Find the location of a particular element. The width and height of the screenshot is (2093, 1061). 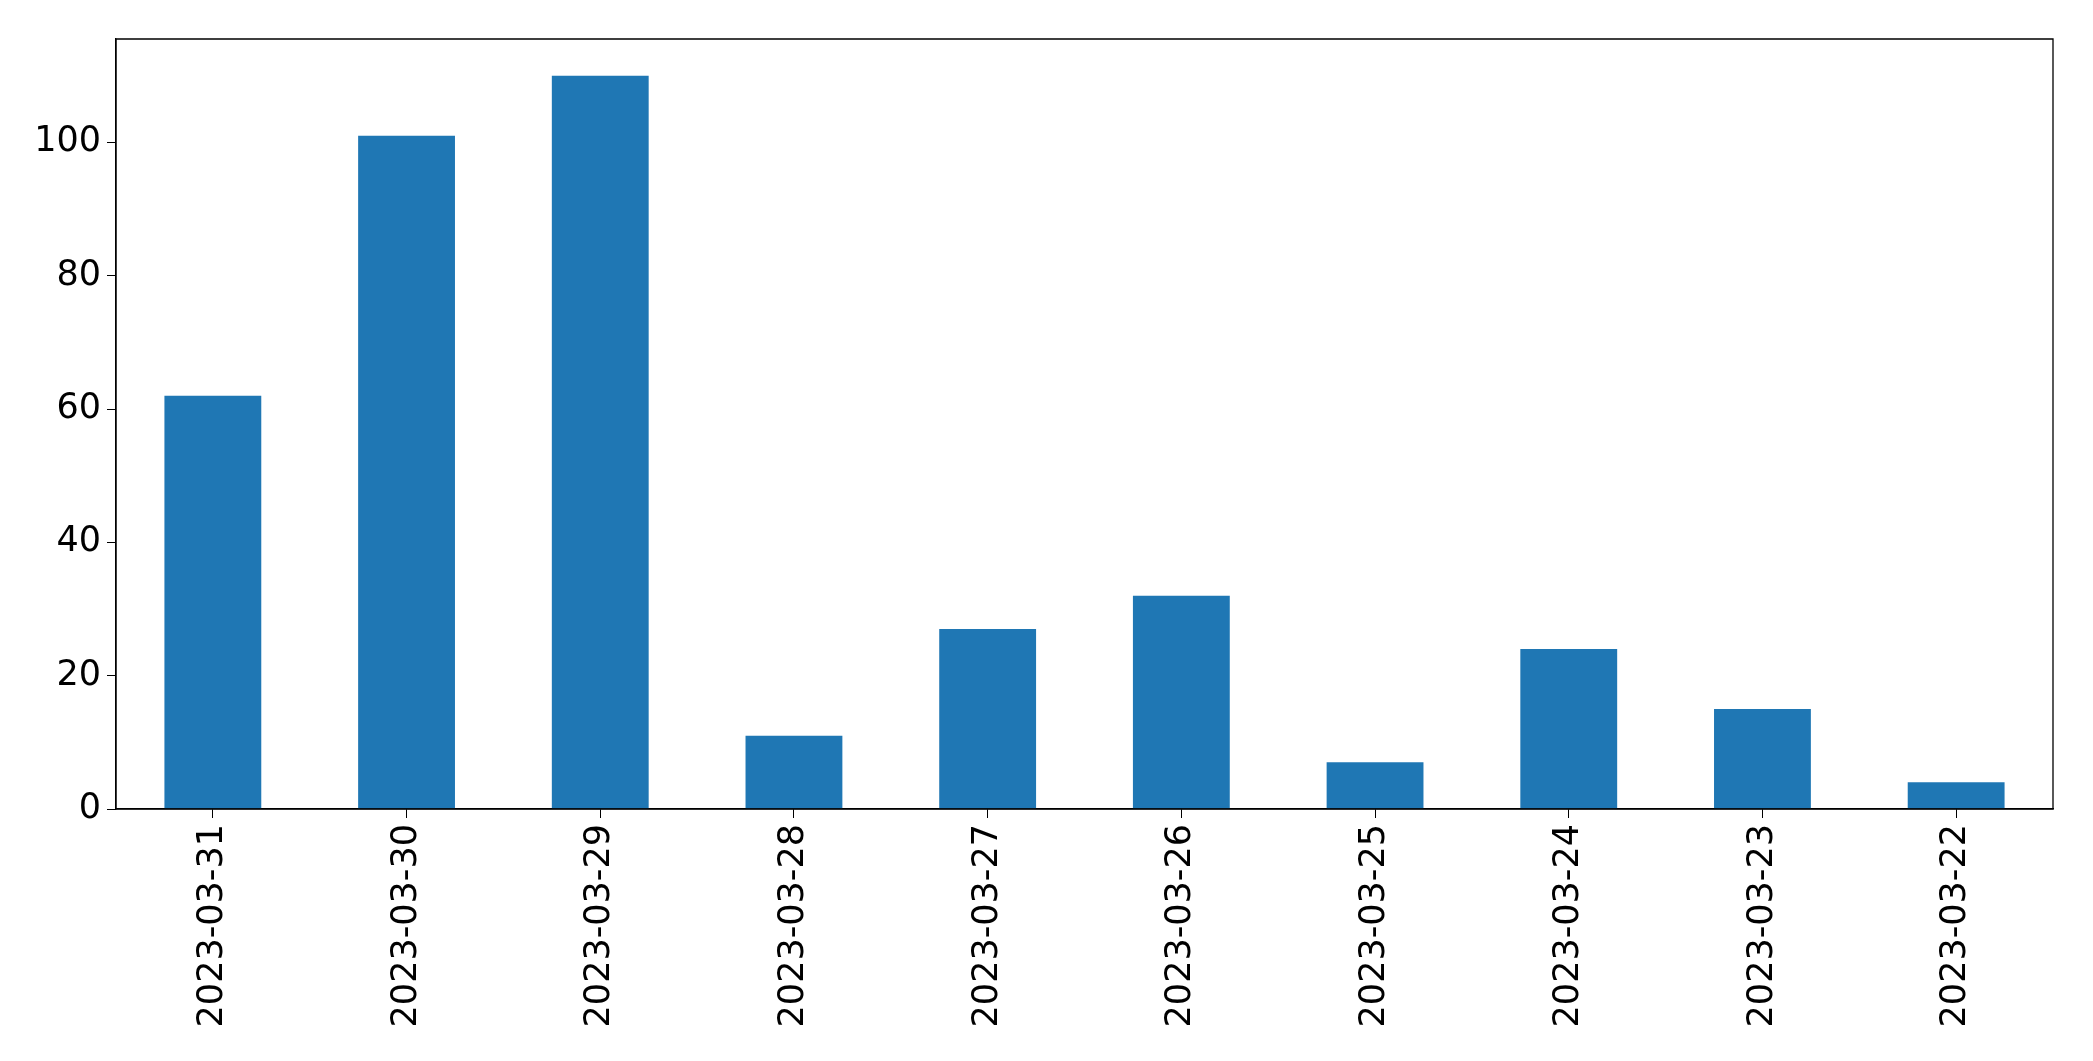

y-tick-label: 60 is located at coordinates (78, 406).